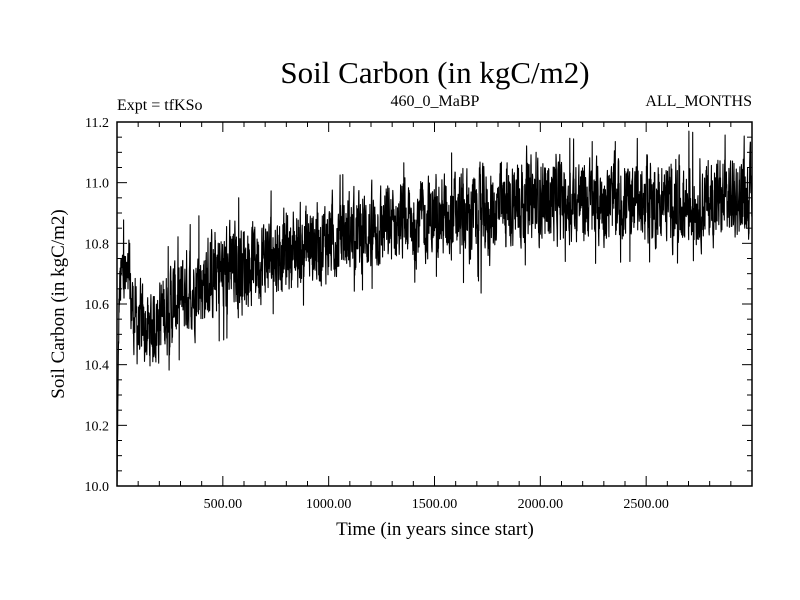  What do you see at coordinates (435, 504) in the screenshot?
I see `x-tick-label: 1500.00` at bounding box center [435, 504].